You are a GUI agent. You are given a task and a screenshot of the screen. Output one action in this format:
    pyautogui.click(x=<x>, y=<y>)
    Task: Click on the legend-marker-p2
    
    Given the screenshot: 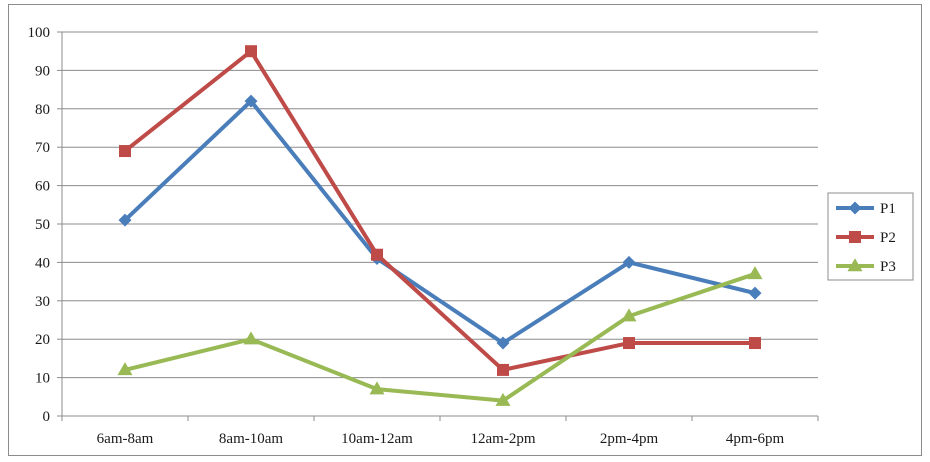 What is the action you would take?
    pyautogui.click(x=855, y=237)
    